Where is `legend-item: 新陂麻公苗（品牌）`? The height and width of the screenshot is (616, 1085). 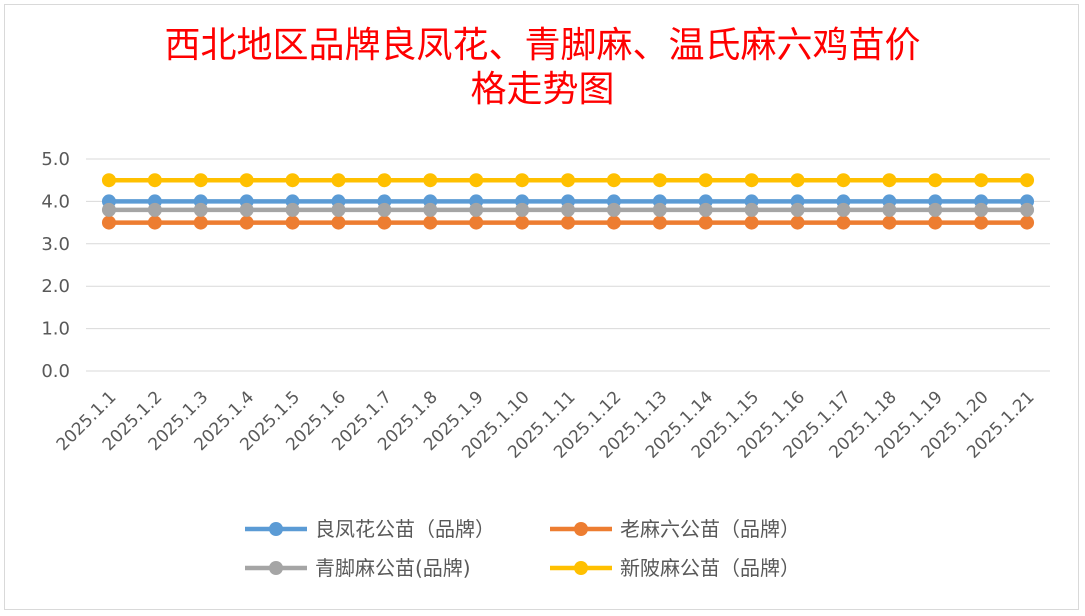 legend-item: 新陂麻公苗（品牌） is located at coordinates (675, 568).